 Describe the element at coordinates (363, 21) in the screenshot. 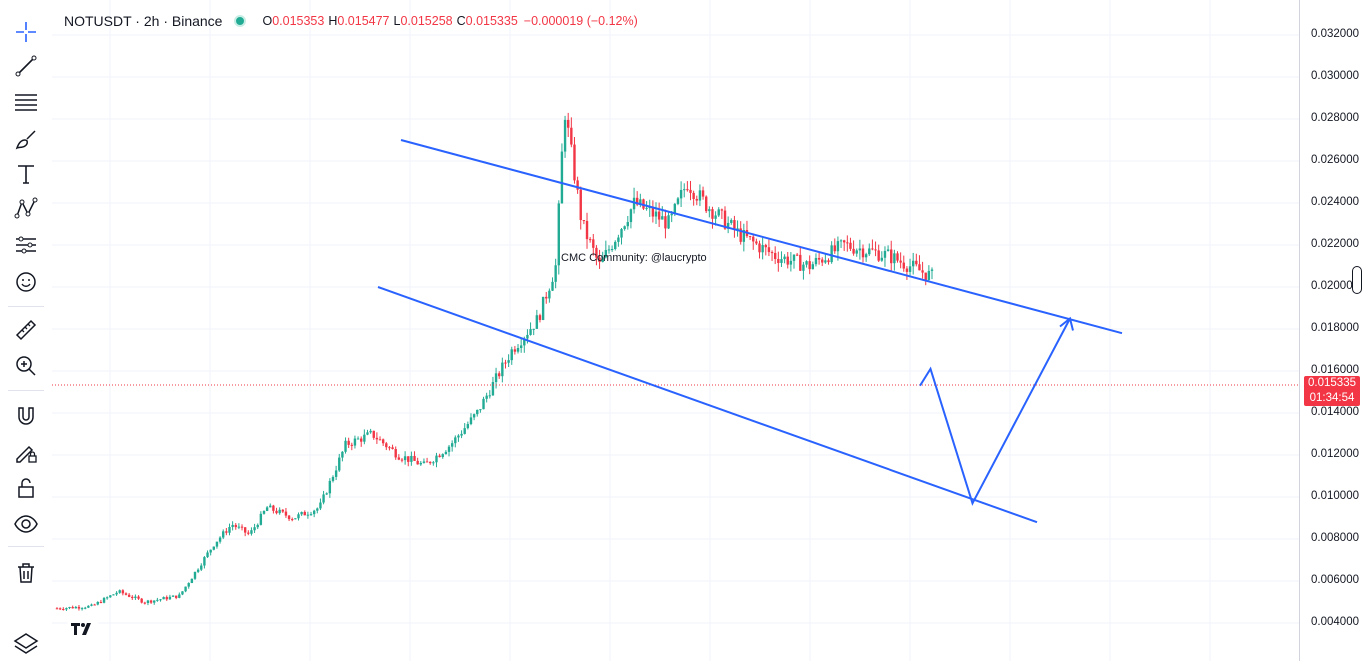

I see `high-value: 0.015477` at that location.